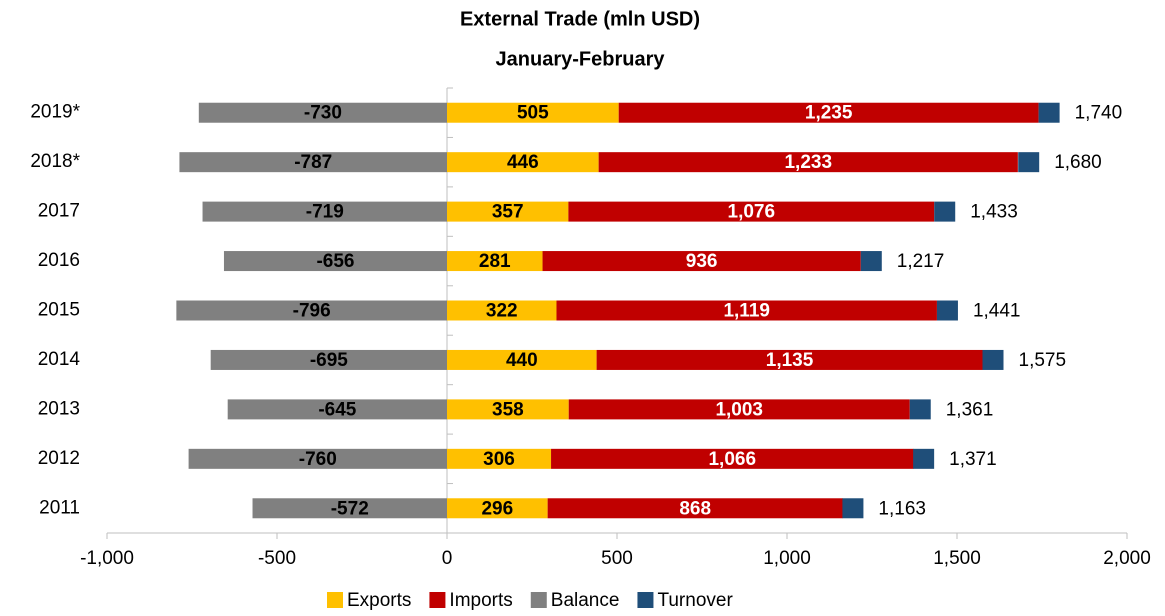 This screenshot has height=616, width=1165. What do you see at coordinates (59, 507) in the screenshot?
I see `y-tick-label: 2011` at bounding box center [59, 507].